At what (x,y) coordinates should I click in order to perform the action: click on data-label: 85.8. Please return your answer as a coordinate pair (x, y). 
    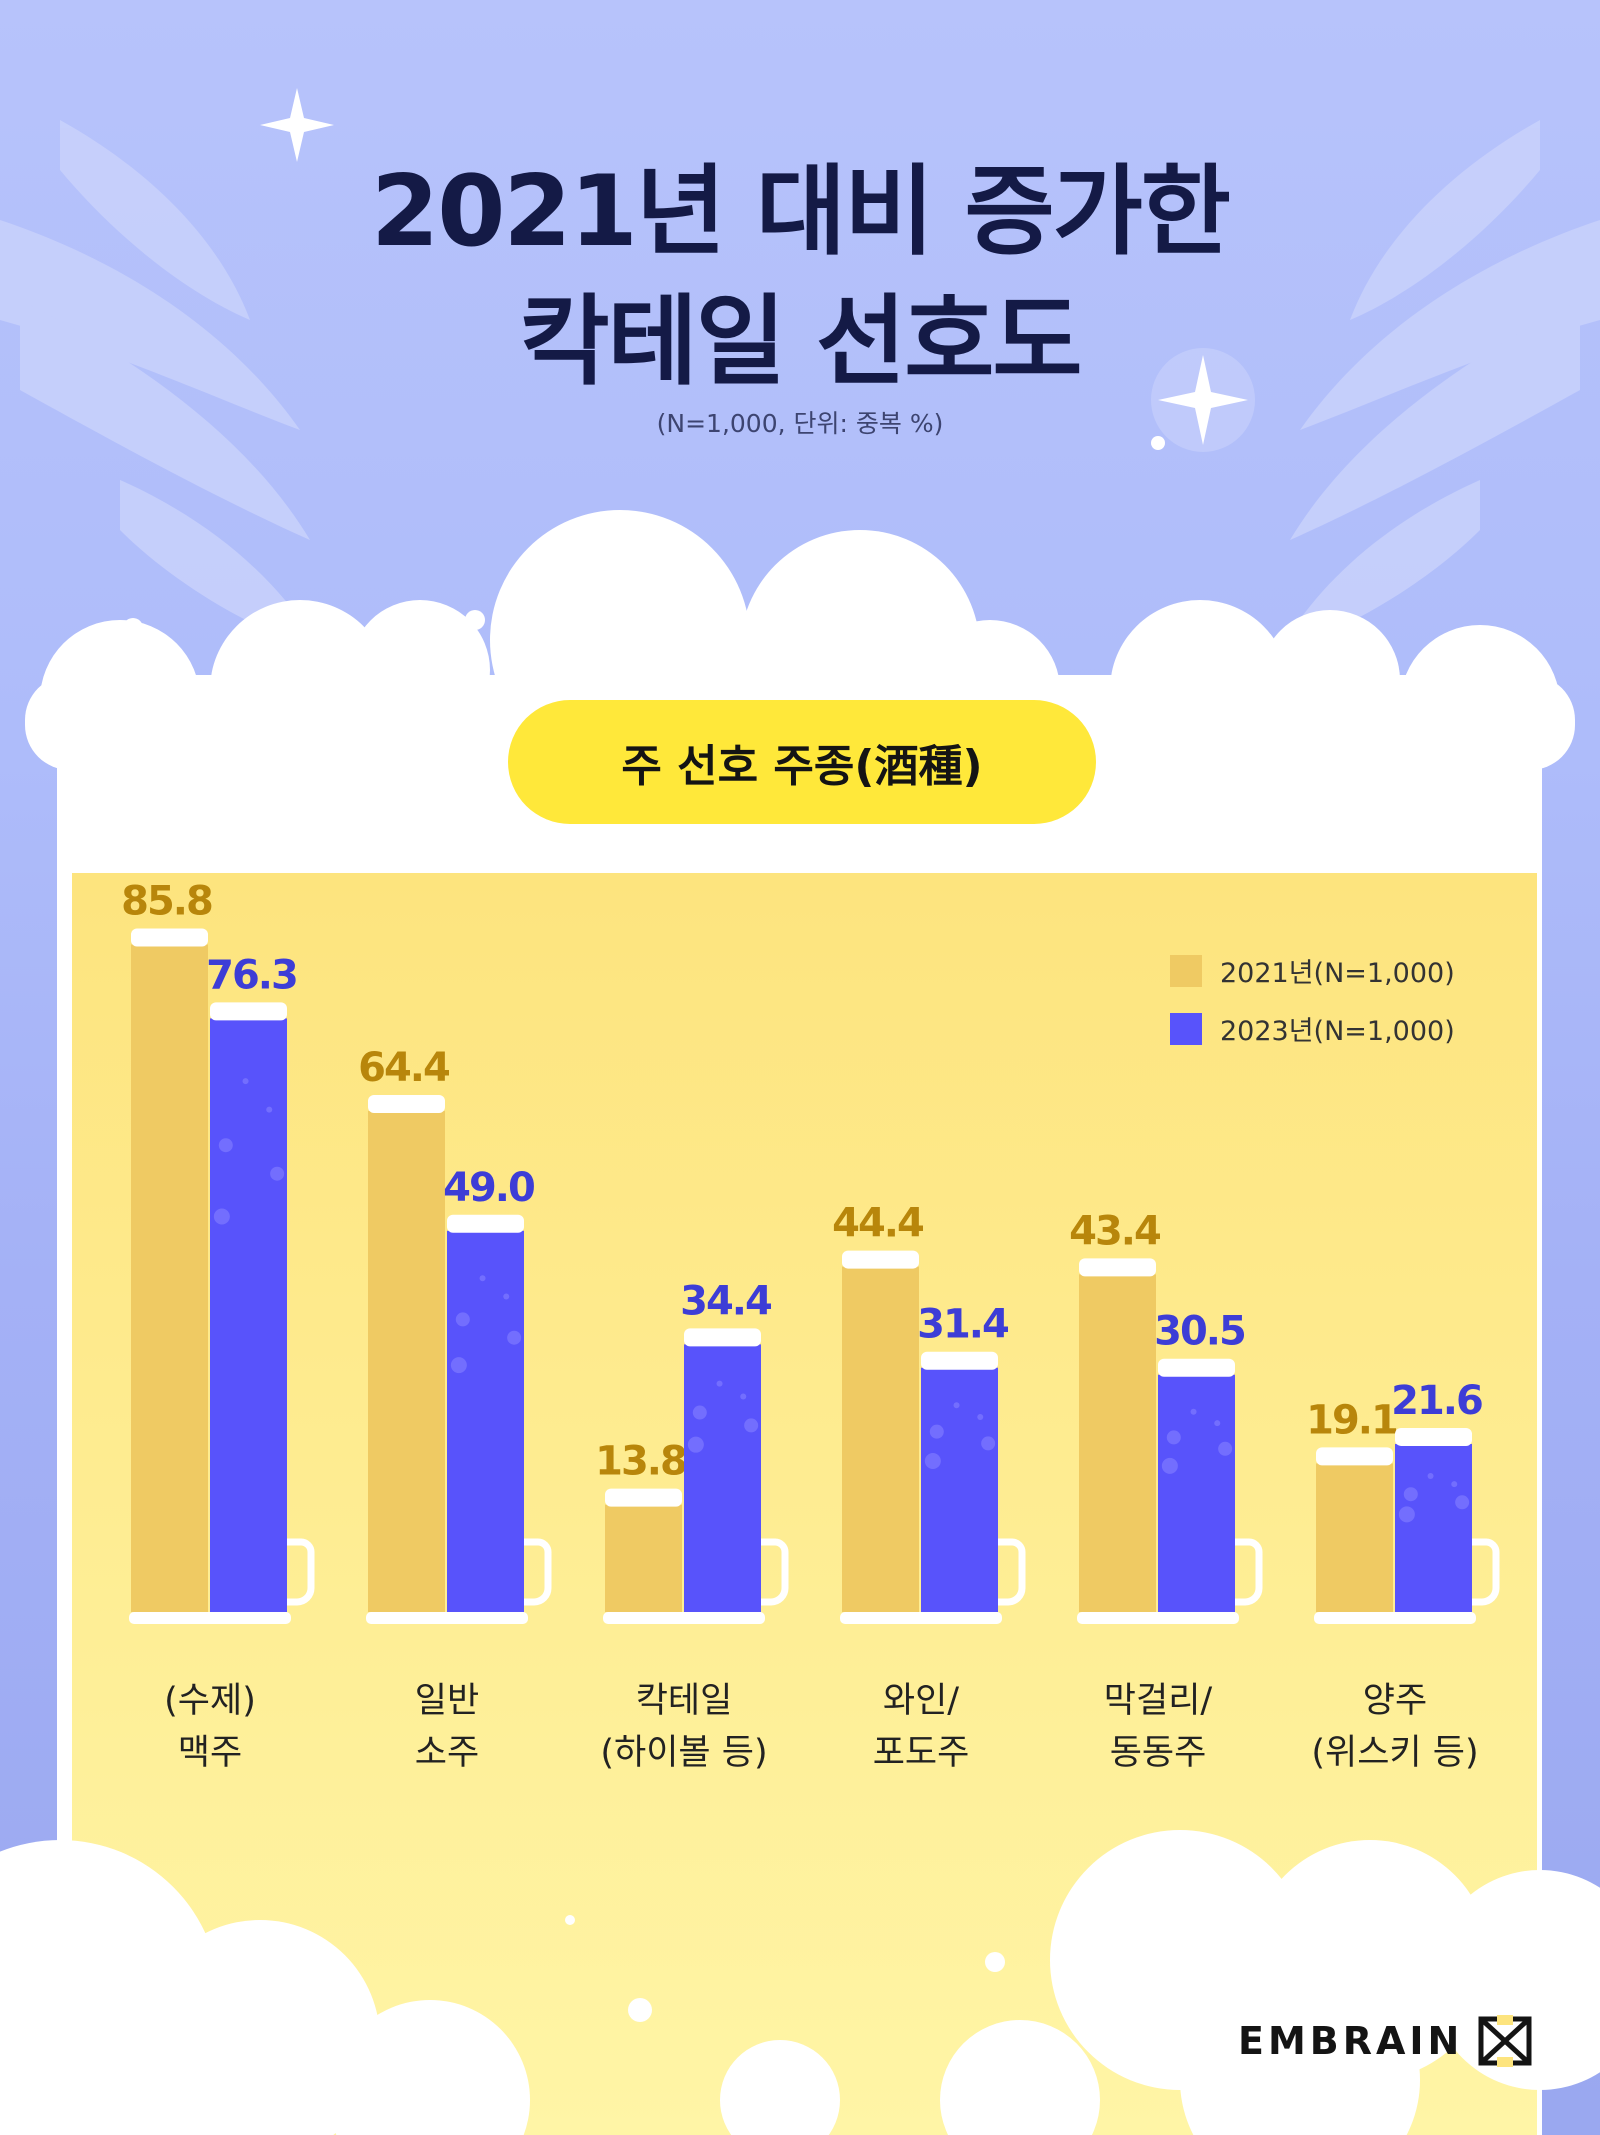
    Looking at the image, I should click on (166, 901).